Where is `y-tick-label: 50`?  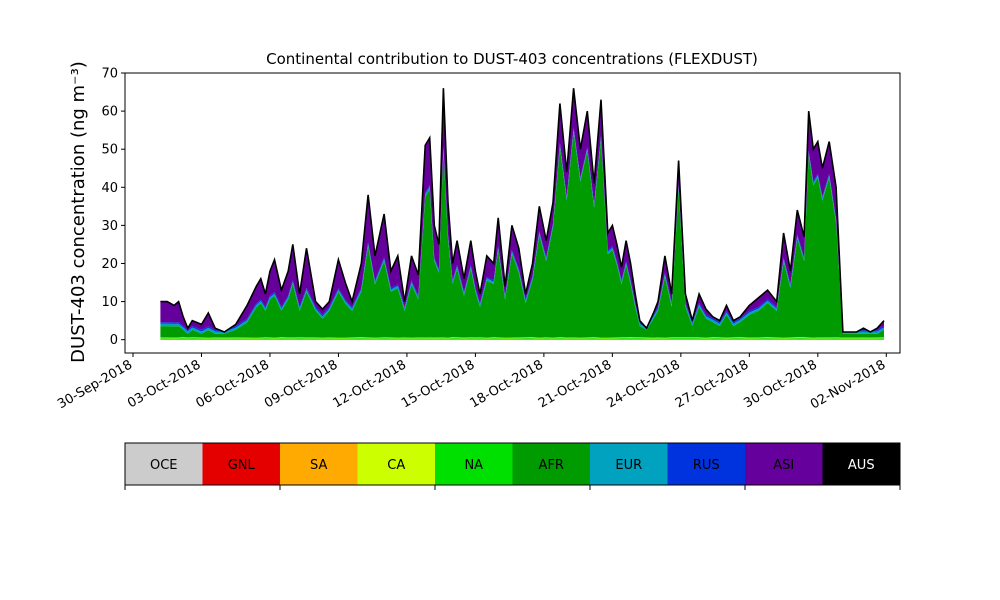 y-tick-label: 50 is located at coordinates (109, 150).